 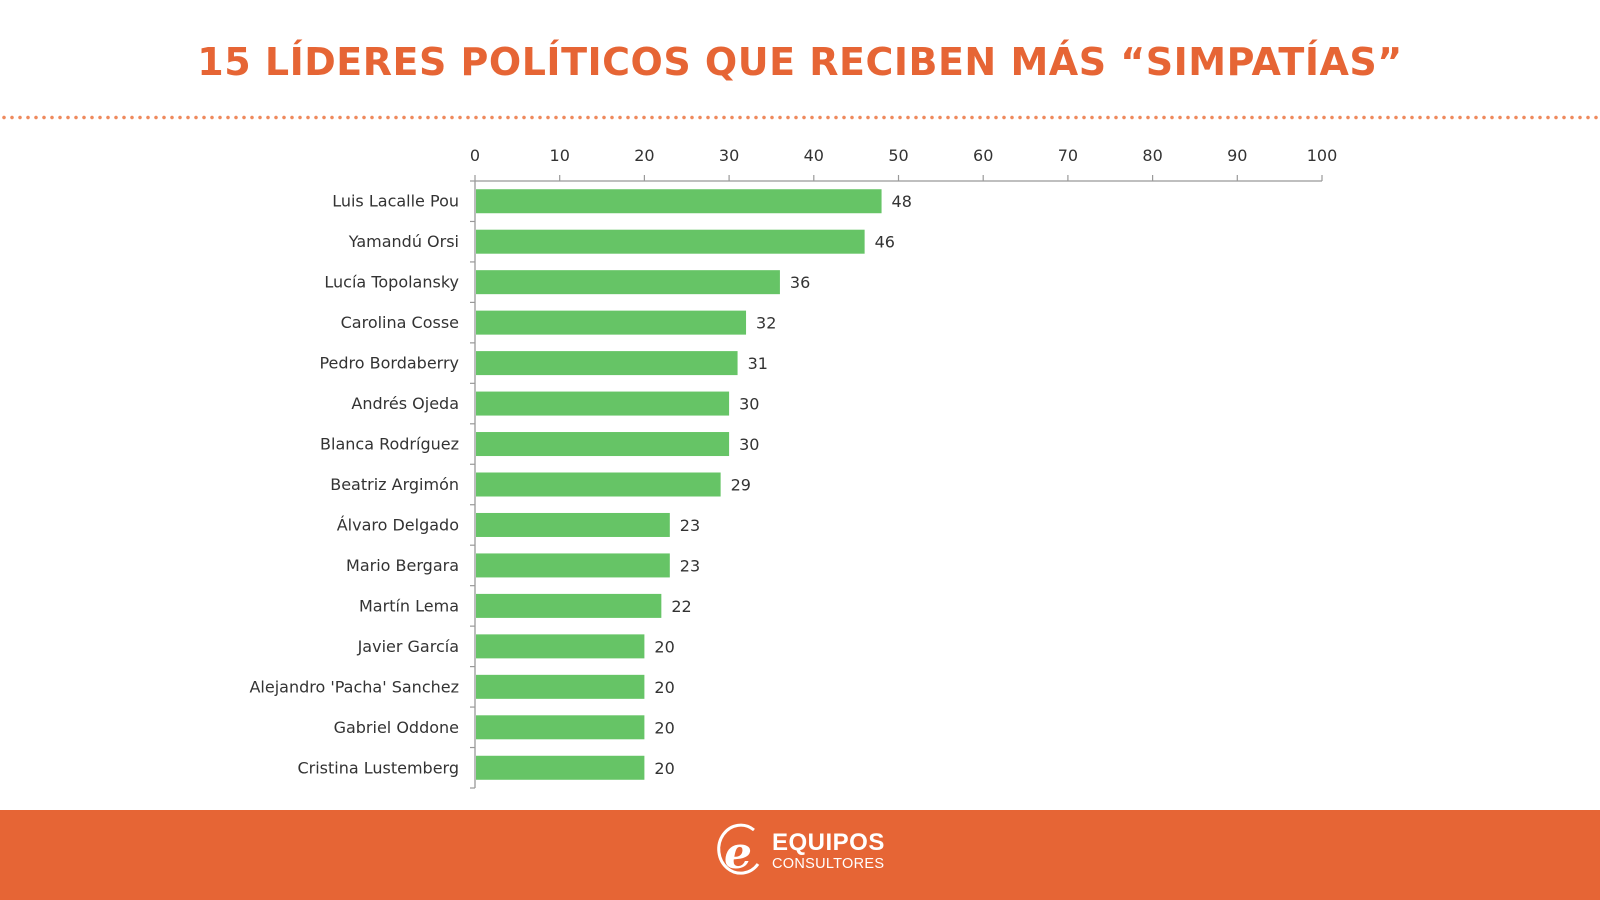 I want to click on x-tick-label: 90, so click(x=1237, y=155).